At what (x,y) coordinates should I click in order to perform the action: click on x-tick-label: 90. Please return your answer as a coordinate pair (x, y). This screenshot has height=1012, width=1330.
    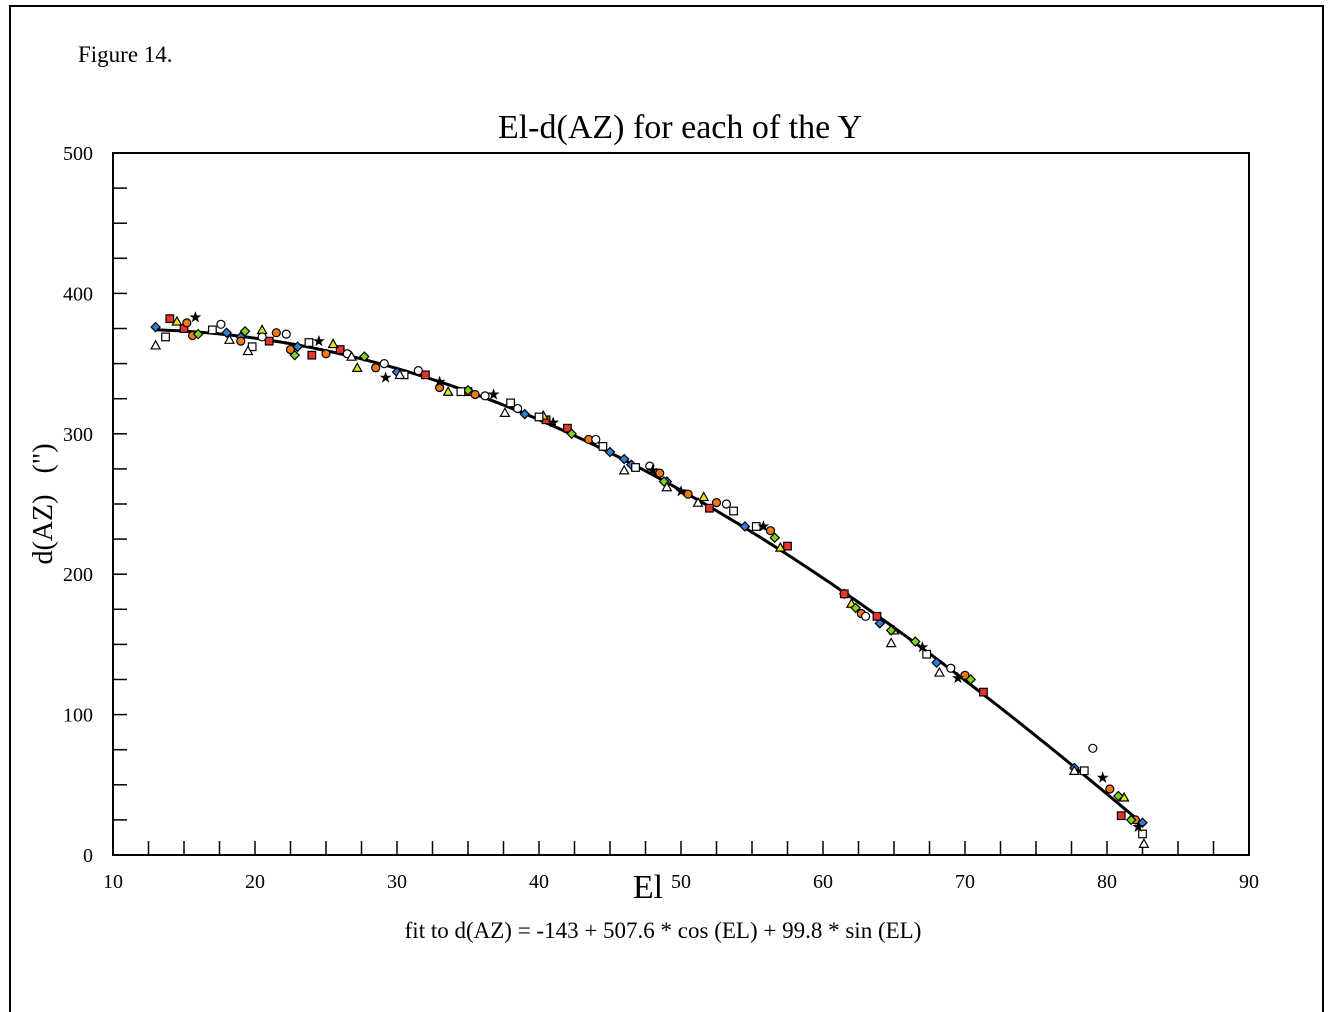
    Looking at the image, I should click on (1249, 882).